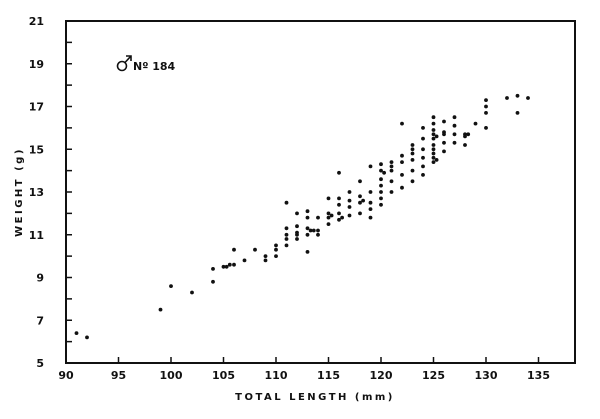 The image size is (600, 419). Describe the element at coordinates (66, 375) in the screenshot. I see `x-tick-label: 90` at that location.